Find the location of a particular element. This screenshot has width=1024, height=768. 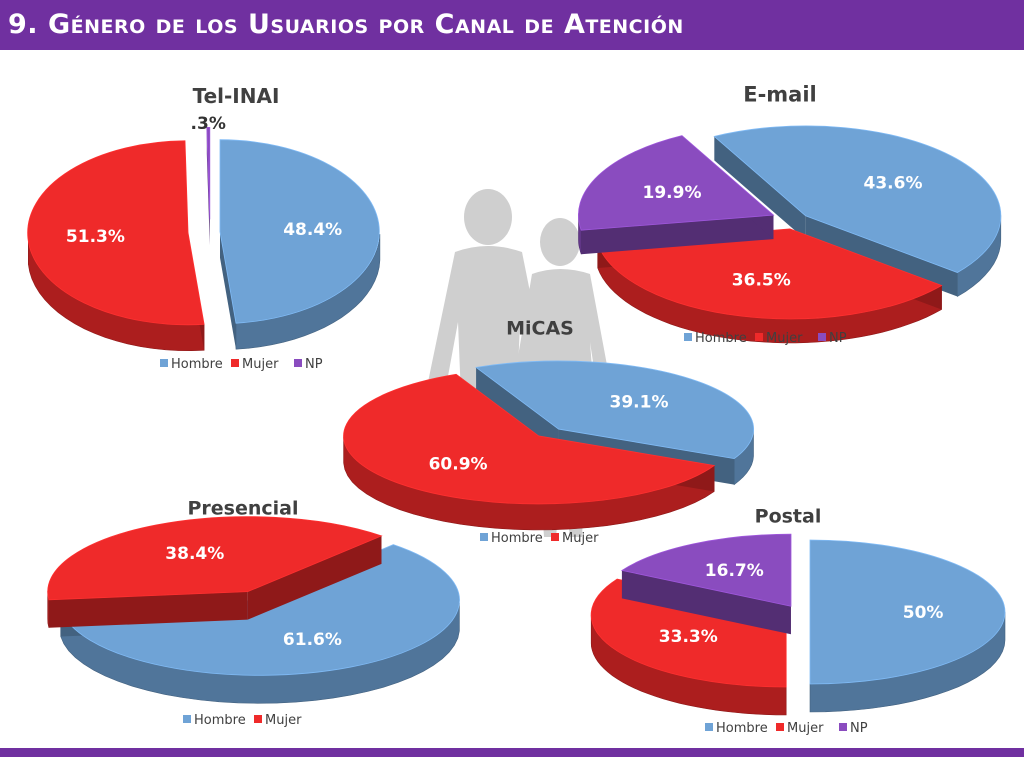

data-label-hombre: 39.1% is located at coordinates (639, 402).